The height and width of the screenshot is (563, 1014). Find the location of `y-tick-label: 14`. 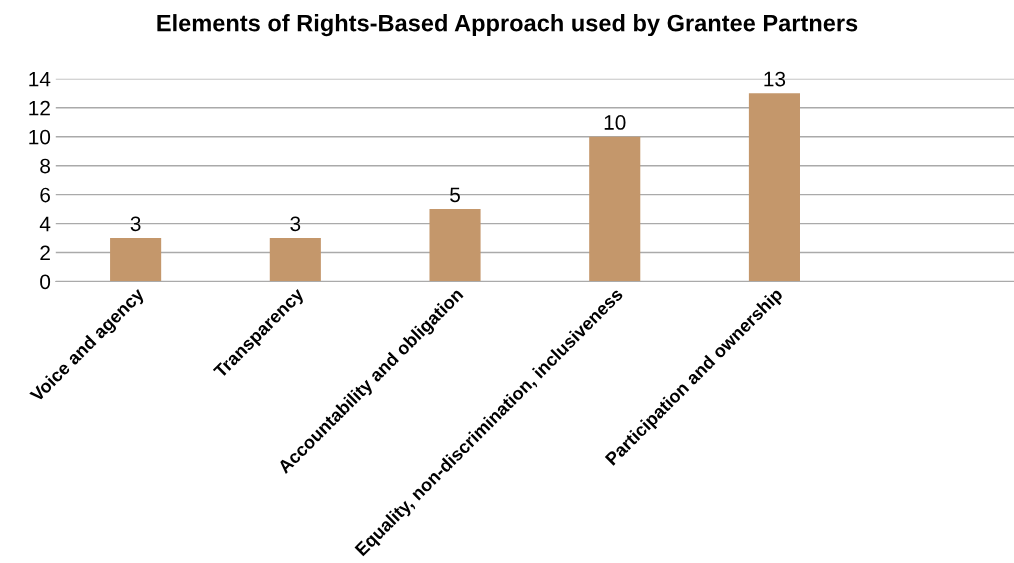

y-tick-label: 14 is located at coordinates (40, 79).